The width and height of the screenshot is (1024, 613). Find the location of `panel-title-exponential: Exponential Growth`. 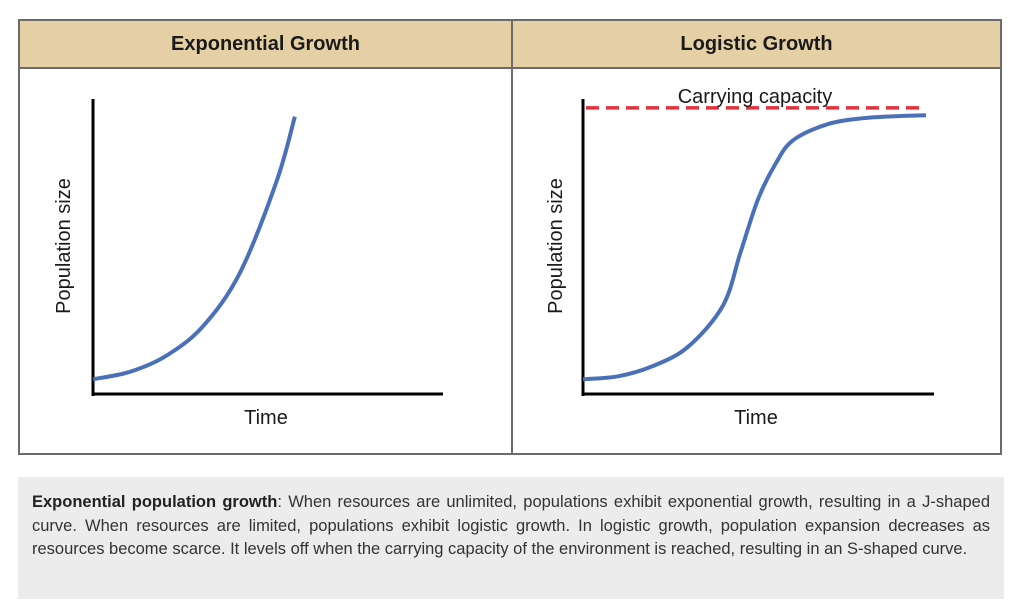

panel-title-exponential: Exponential Growth is located at coordinates (265, 45).